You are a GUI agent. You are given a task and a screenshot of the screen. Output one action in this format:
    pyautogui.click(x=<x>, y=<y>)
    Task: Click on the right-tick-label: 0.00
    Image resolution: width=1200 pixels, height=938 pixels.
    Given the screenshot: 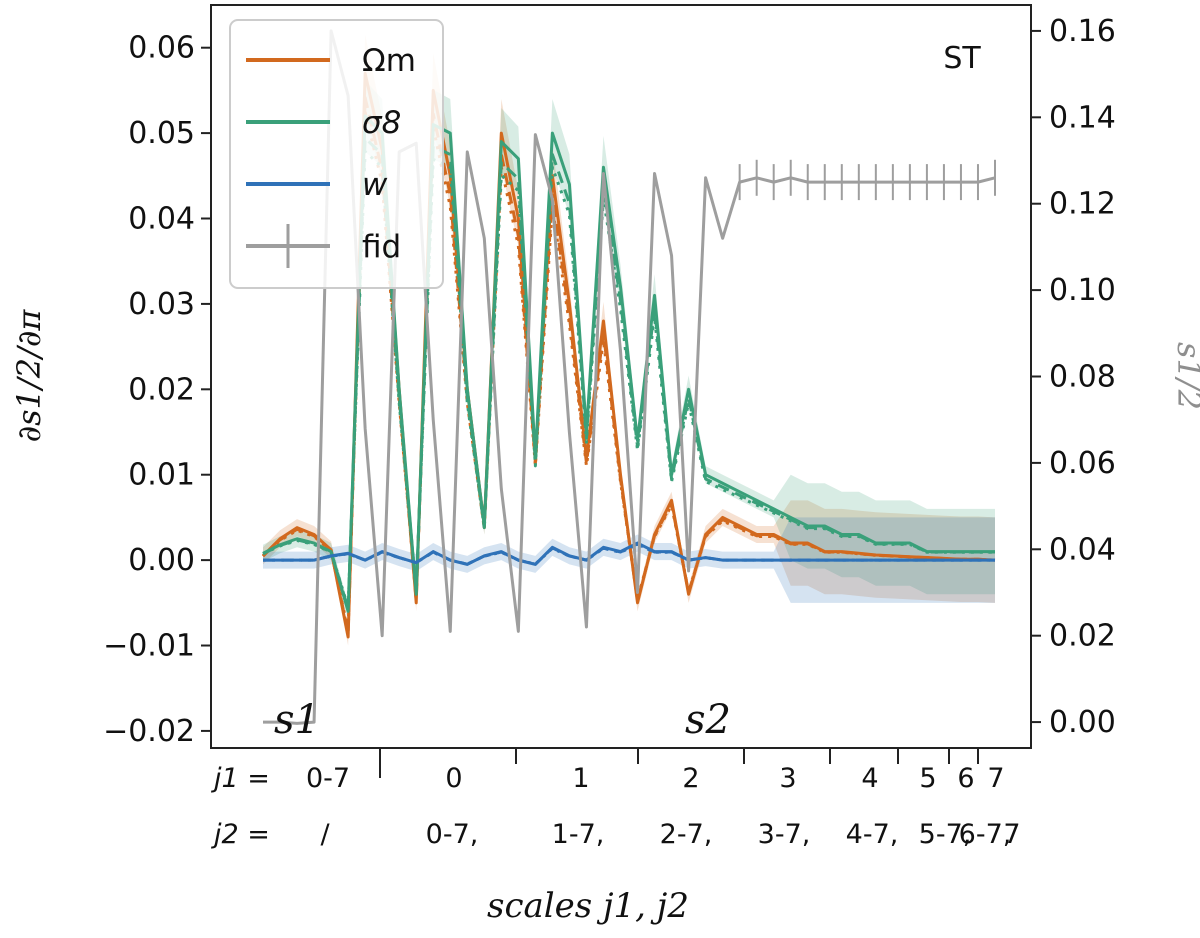 What is the action you would take?
    pyautogui.click(x=1082, y=722)
    